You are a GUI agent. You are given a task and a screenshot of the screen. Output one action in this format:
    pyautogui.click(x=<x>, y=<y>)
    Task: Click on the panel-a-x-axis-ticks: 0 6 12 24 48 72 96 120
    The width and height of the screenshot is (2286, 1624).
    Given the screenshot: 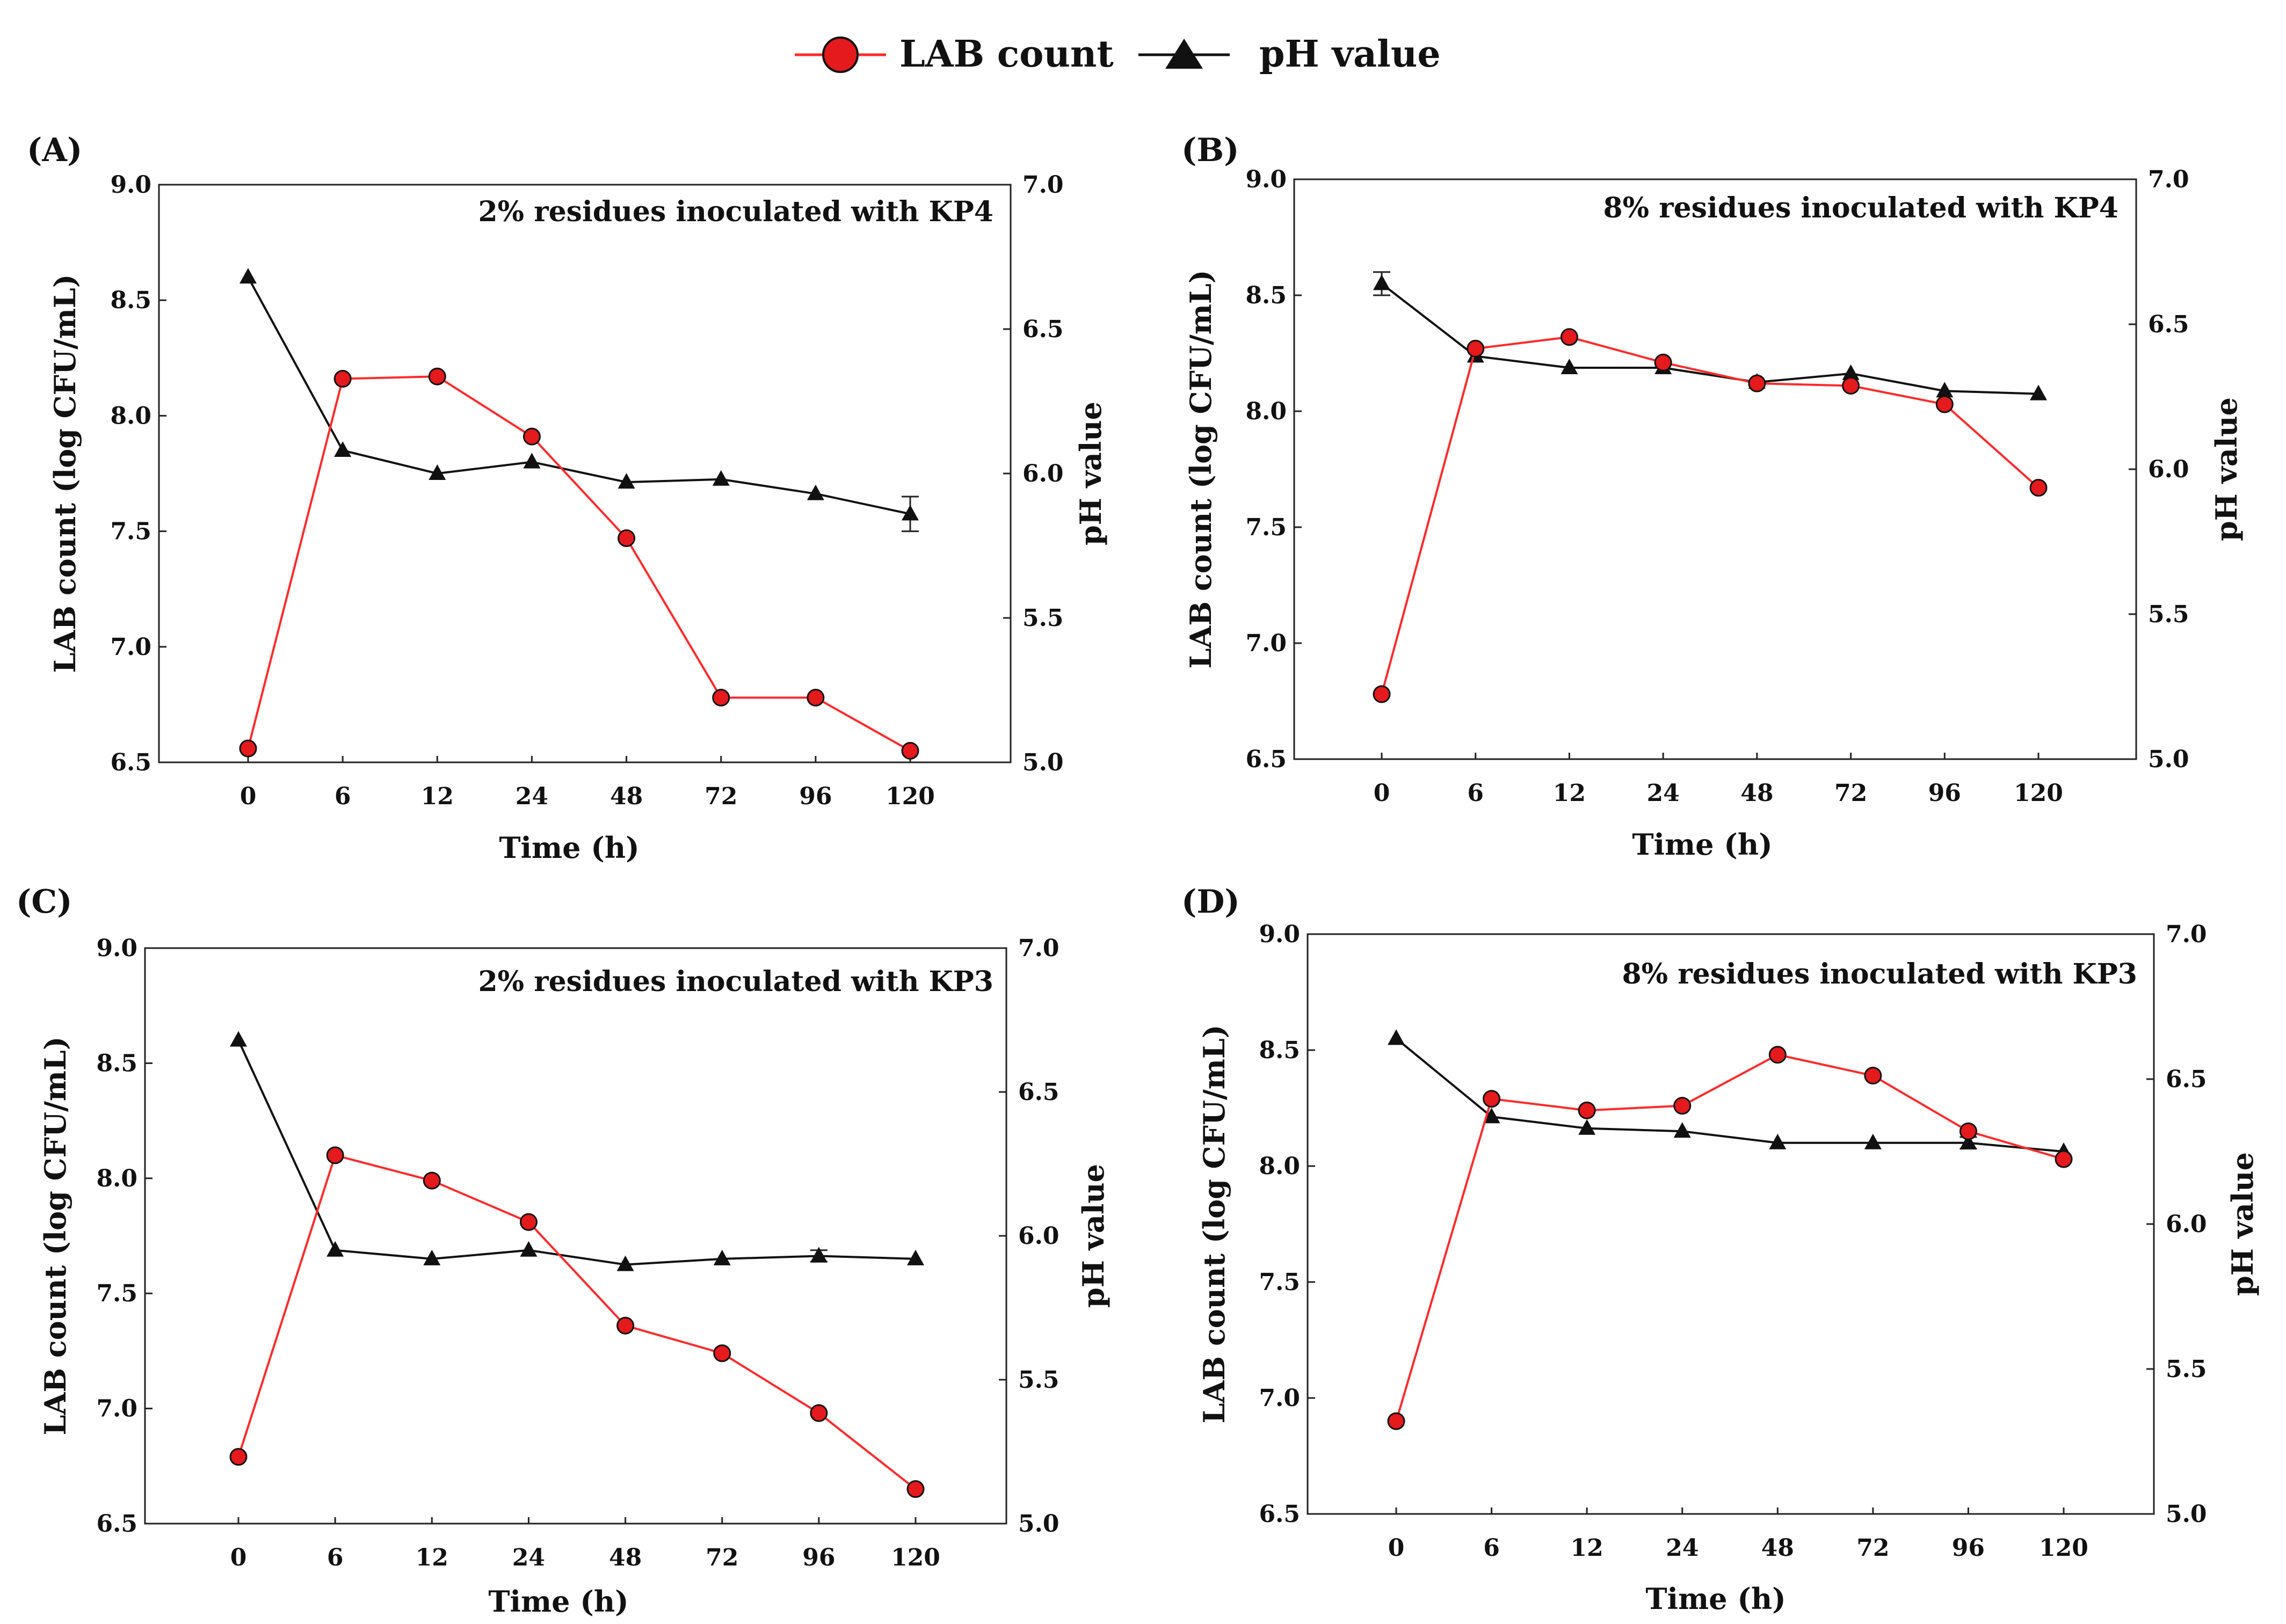 What is the action you would take?
    pyautogui.click(x=587, y=783)
    